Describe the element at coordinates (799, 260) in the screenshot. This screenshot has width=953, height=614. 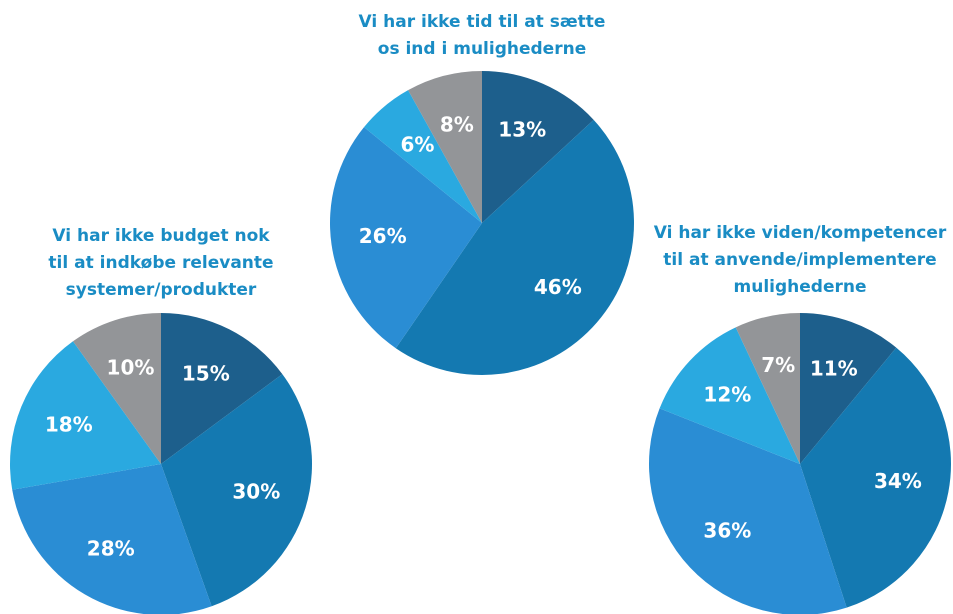
I see `chart-title: til at anvende/implementere` at that location.